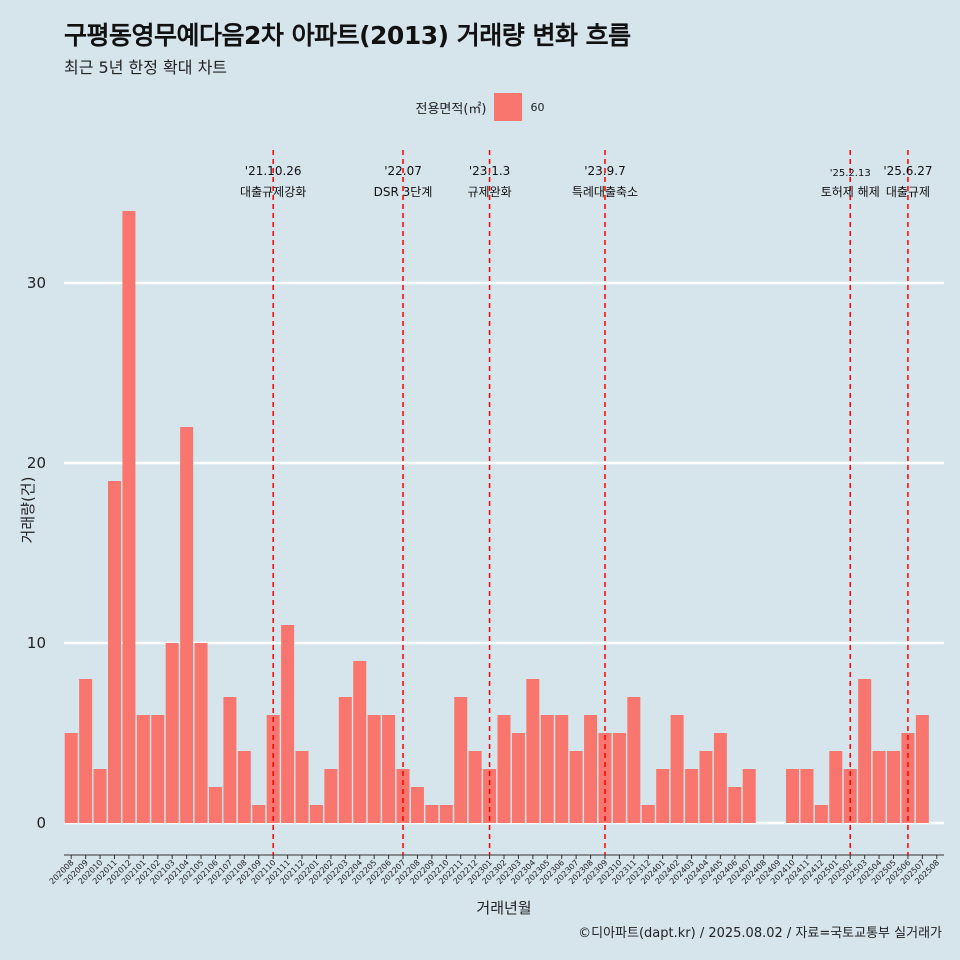  I want to click on annotation-date: '25.2.13, so click(850, 173).